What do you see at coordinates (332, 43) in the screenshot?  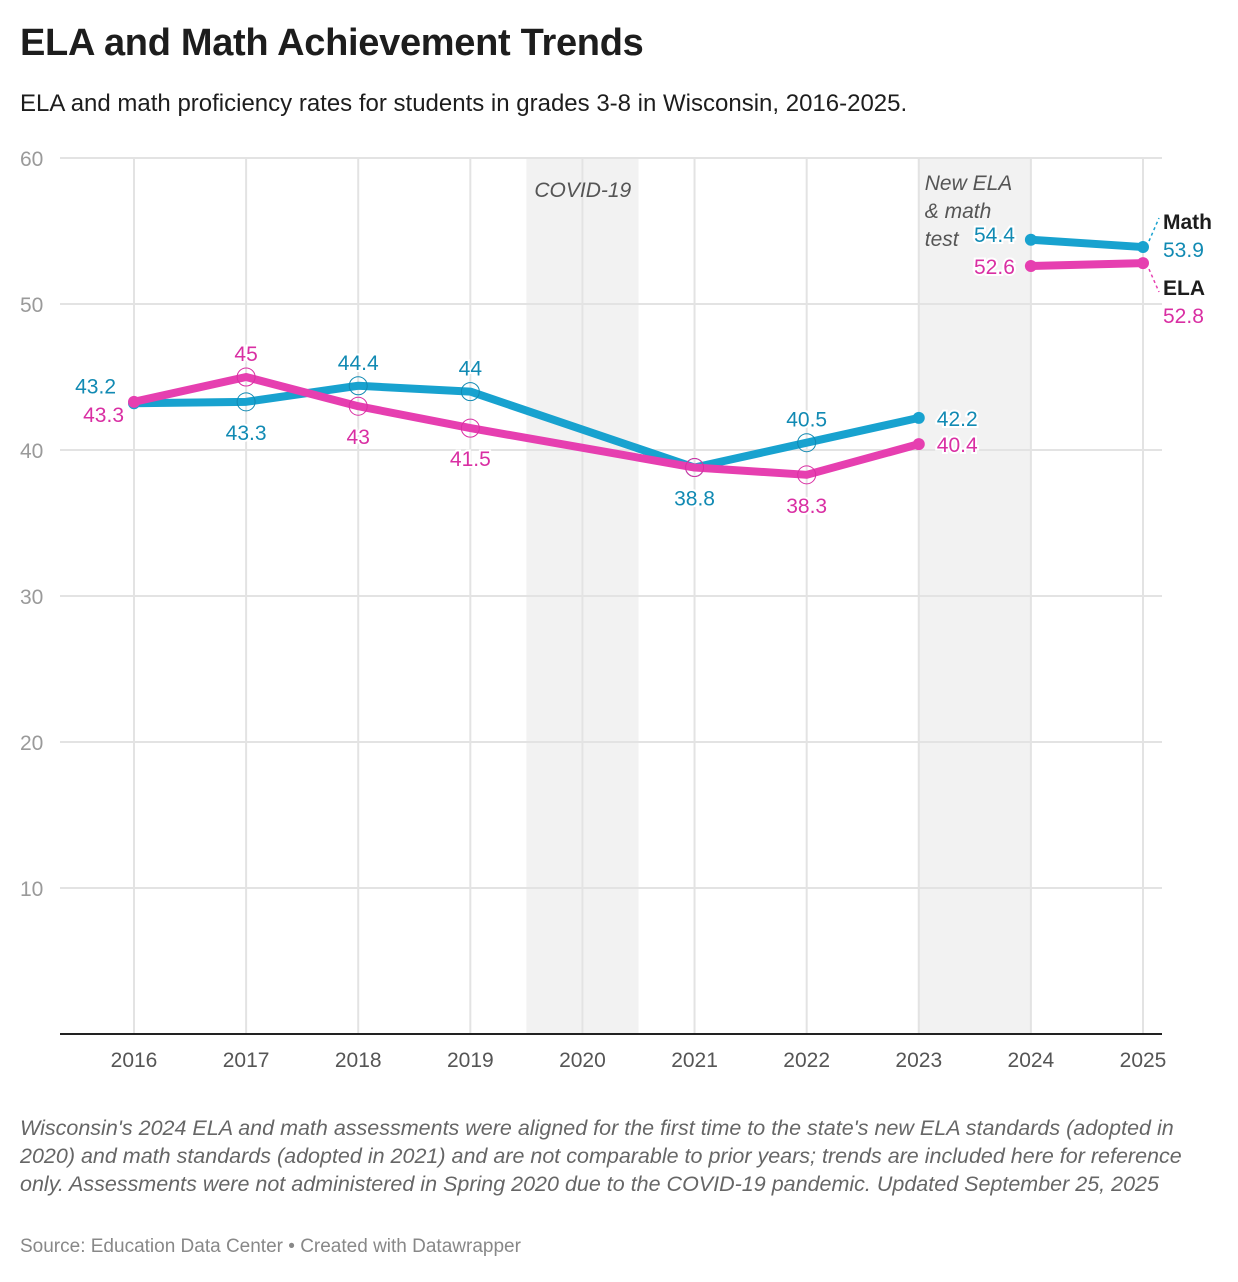 I see `chart-title: ELA and Math Achievement Trends` at bounding box center [332, 43].